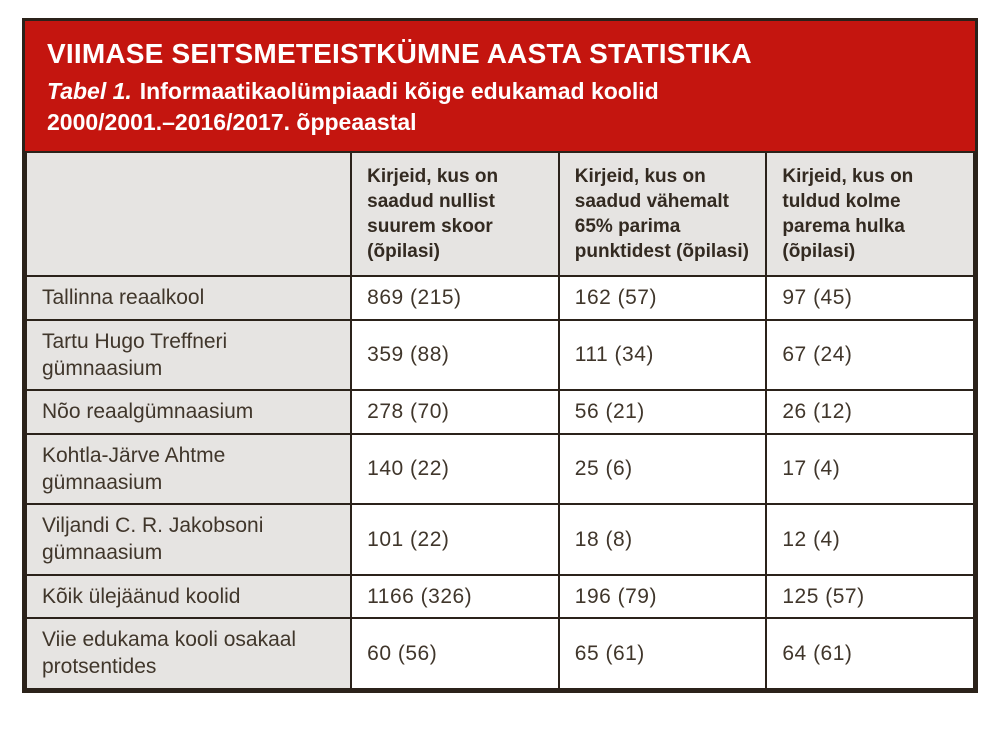 The height and width of the screenshot is (738, 1000). What do you see at coordinates (455, 469) in the screenshot?
I see `value-cell-nonzero-score: 140 (22)` at bounding box center [455, 469].